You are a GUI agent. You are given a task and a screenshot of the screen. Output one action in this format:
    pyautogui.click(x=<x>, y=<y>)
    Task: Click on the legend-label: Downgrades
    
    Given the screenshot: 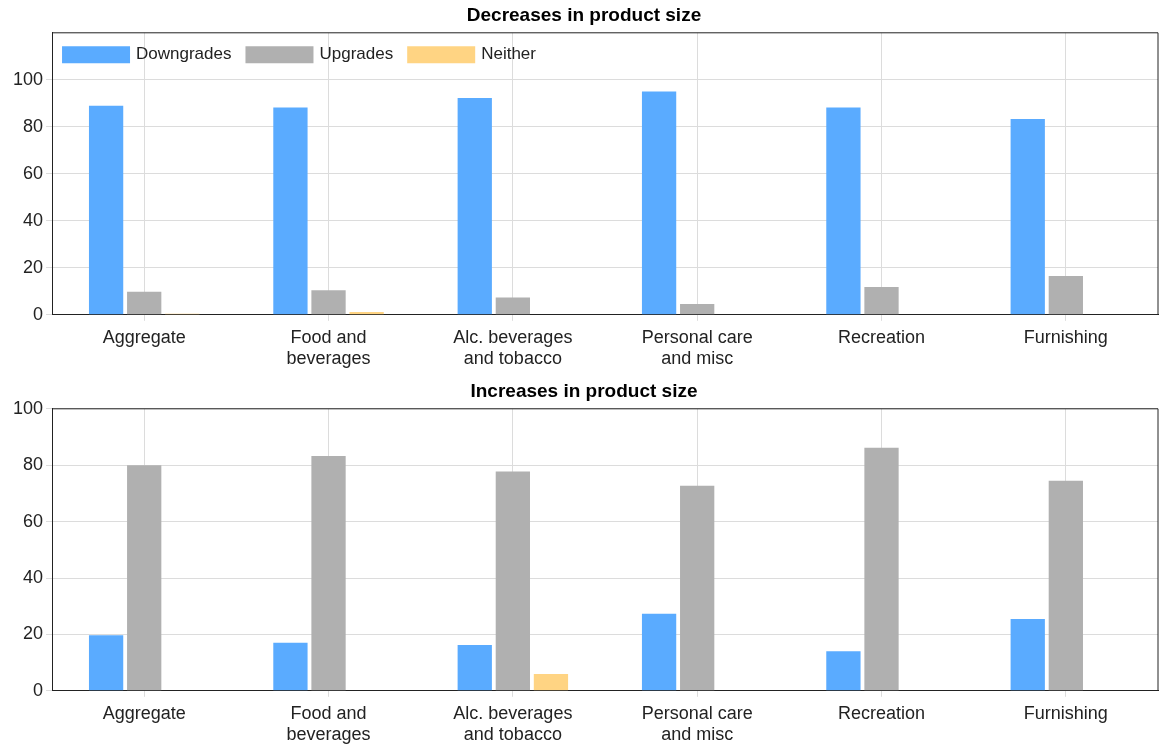 What is the action you would take?
    pyautogui.click(x=184, y=54)
    